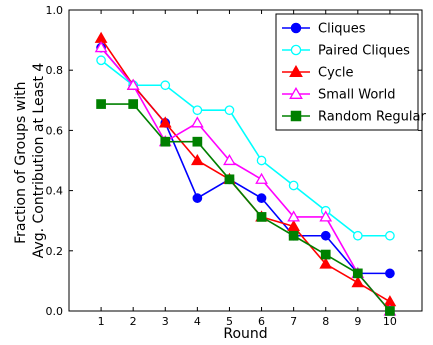 The image size is (433, 345). Describe the element at coordinates (21, 163) in the screenshot. I see `y-axis-label-line-1: Fraction of Groups with` at that location.